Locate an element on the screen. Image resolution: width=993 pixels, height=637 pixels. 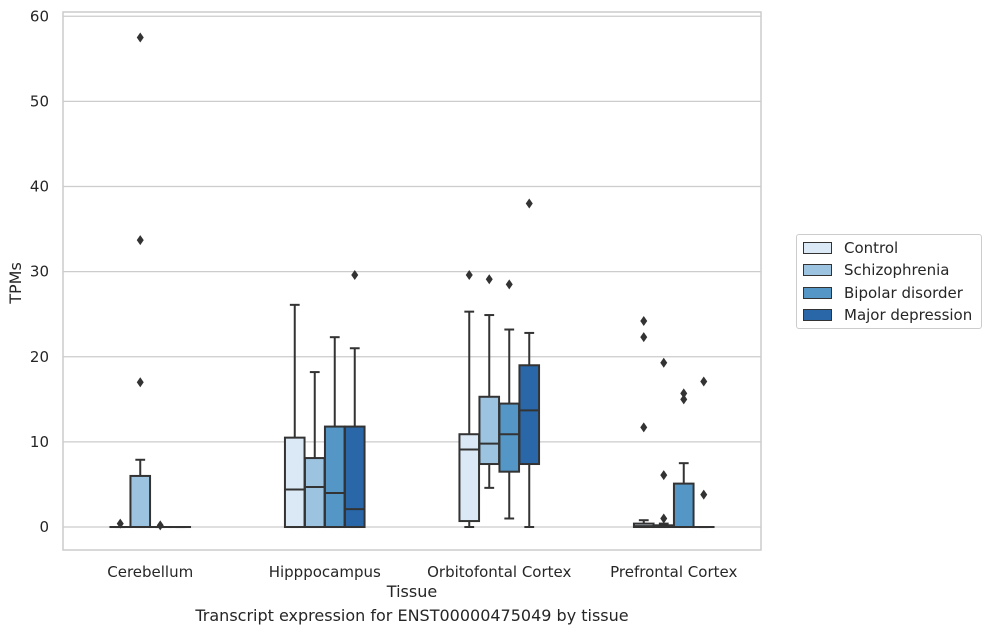
y-axis-title: TPMs is located at coordinates (15, 283).